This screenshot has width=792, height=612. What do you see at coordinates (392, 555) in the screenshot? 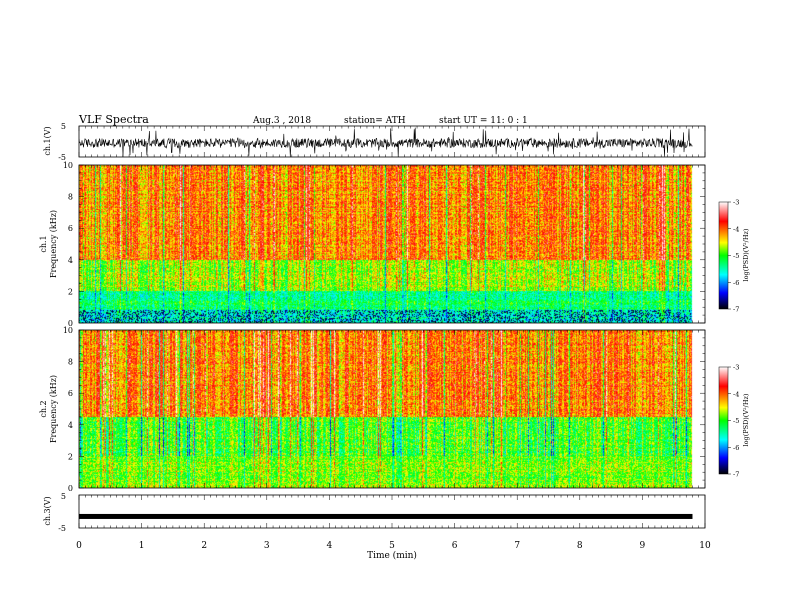
I see `time-axis-title: Time (min)` at bounding box center [392, 555].